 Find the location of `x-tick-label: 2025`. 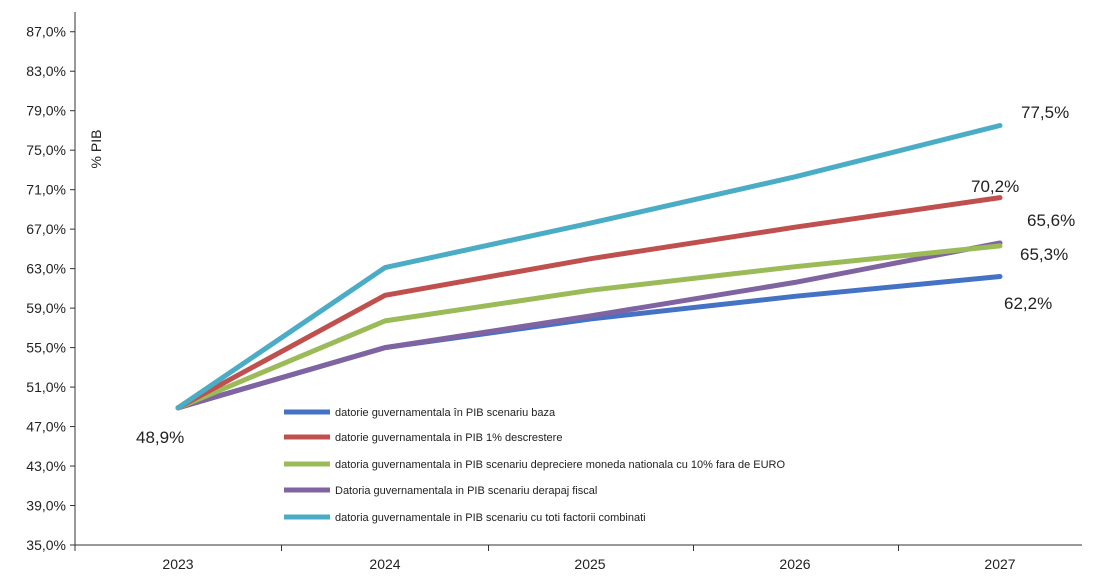

x-tick-label: 2025 is located at coordinates (589, 564).